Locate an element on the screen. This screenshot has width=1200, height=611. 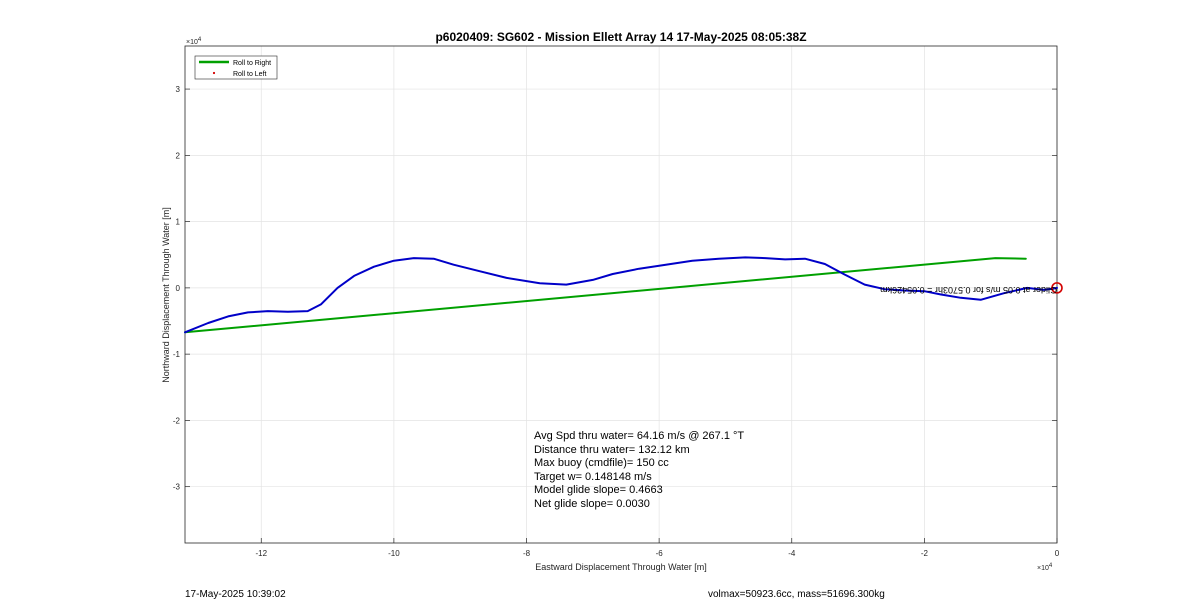
x-exponent: ×10⁴ is located at coordinates (1045, 567).